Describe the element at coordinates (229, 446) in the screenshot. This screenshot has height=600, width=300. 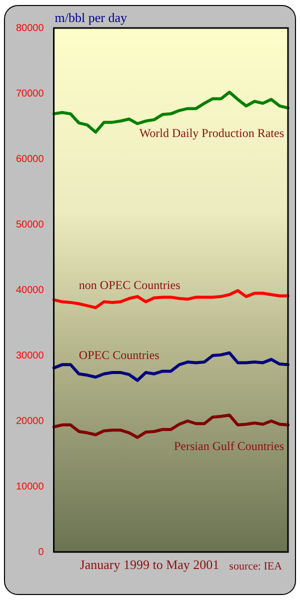
I see `series-label: Persian Gulf Countries` at that location.